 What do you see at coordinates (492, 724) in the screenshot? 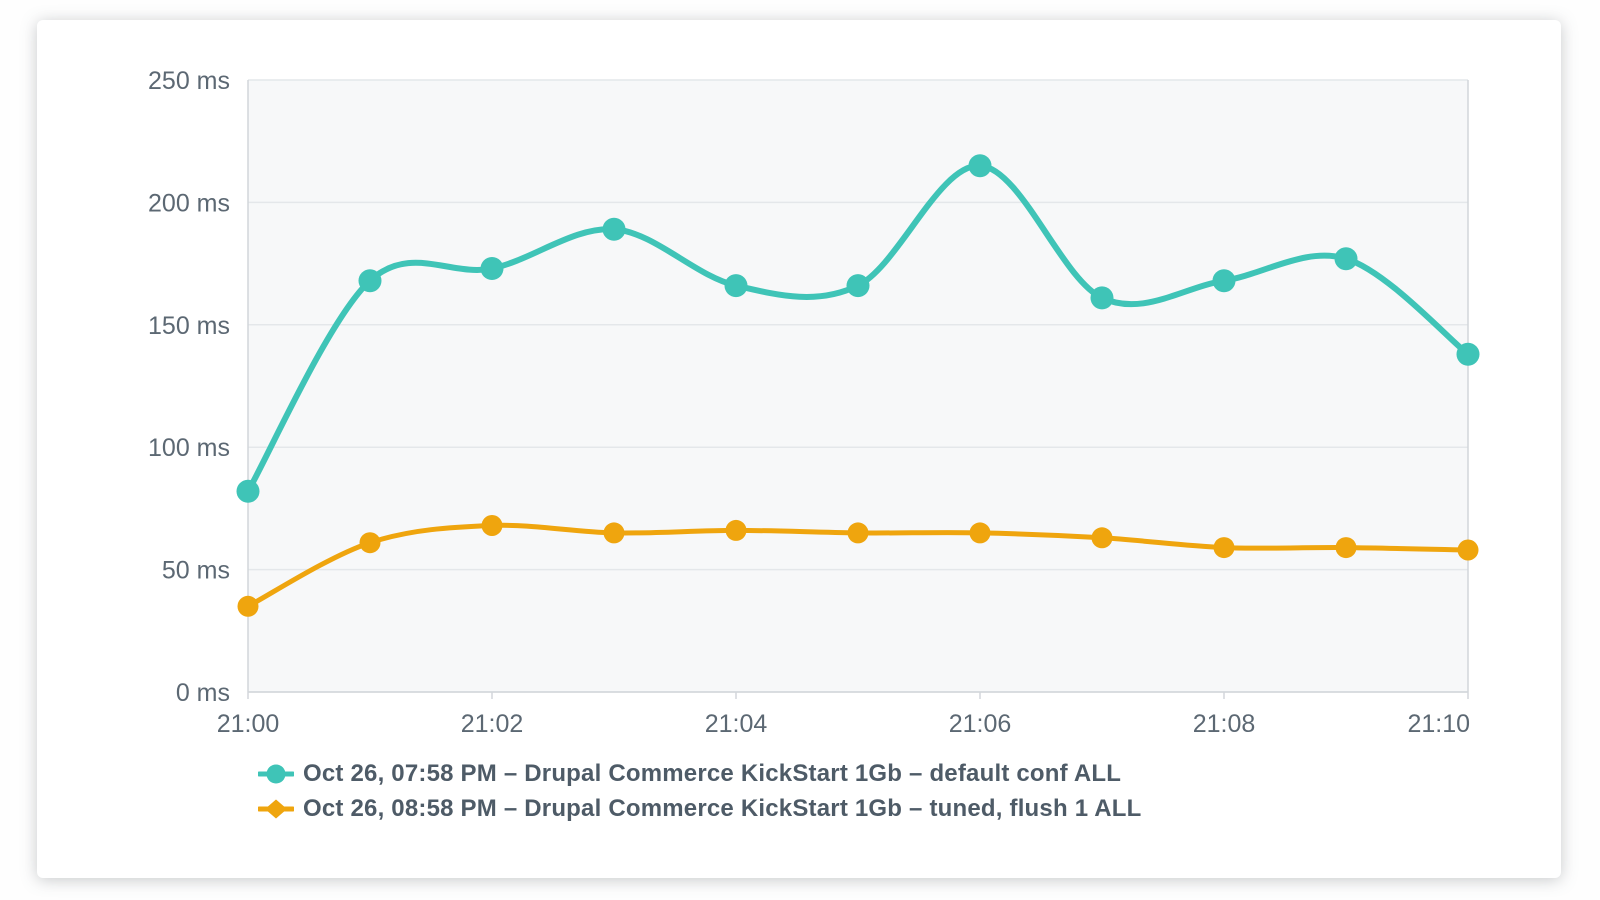
I see `x-axis-tick-label: 21:02` at bounding box center [492, 724].